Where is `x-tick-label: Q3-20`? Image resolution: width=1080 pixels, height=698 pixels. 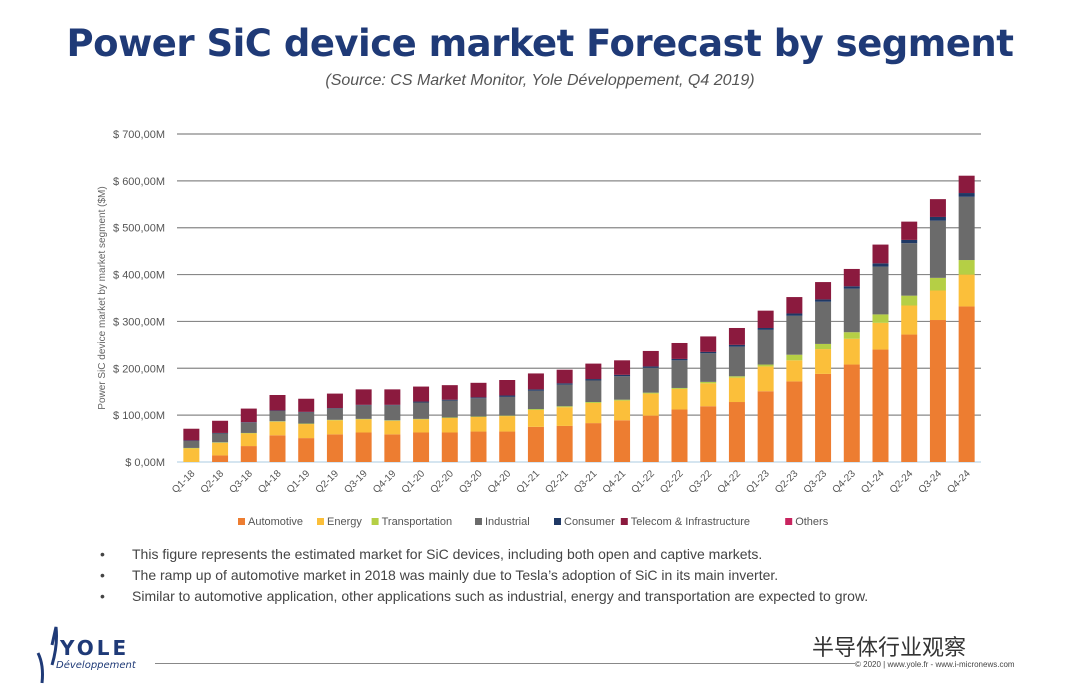
x-tick-label: Q3-20 is located at coordinates (471, 482).